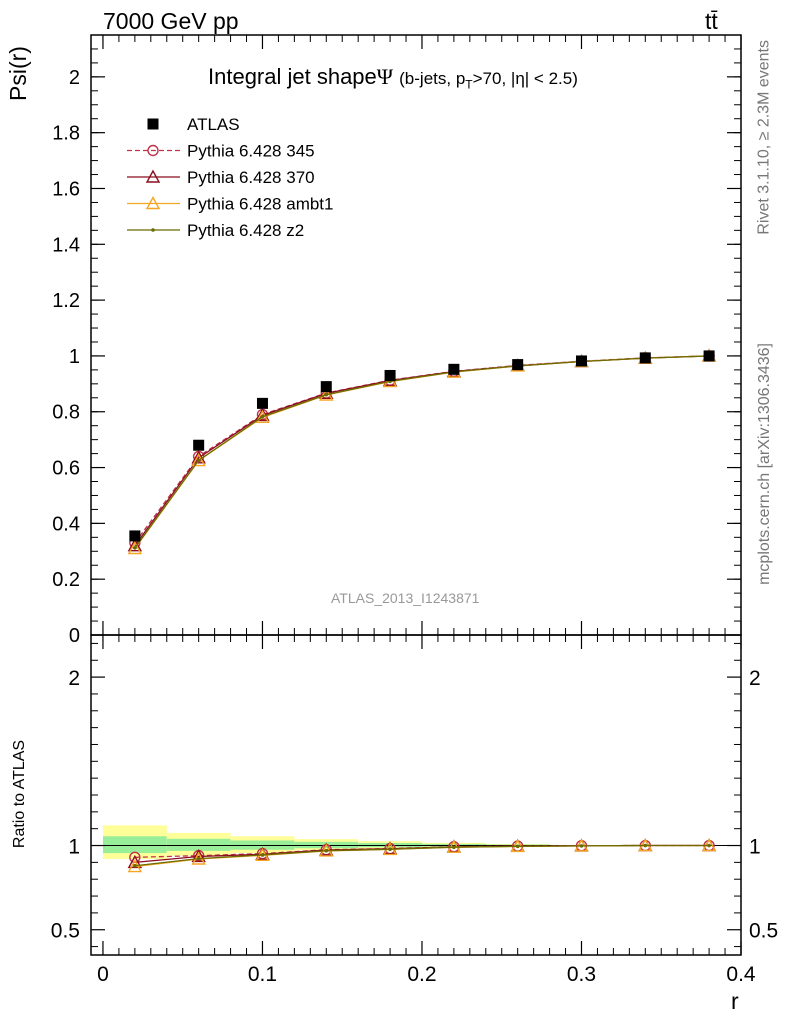 Image resolution: width=786 pixels, height=1024 pixels. What do you see at coordinates (66, 134) in the screenshot?
I see `main-y-tick-label: 1.8` at bounding box center [66, 134].